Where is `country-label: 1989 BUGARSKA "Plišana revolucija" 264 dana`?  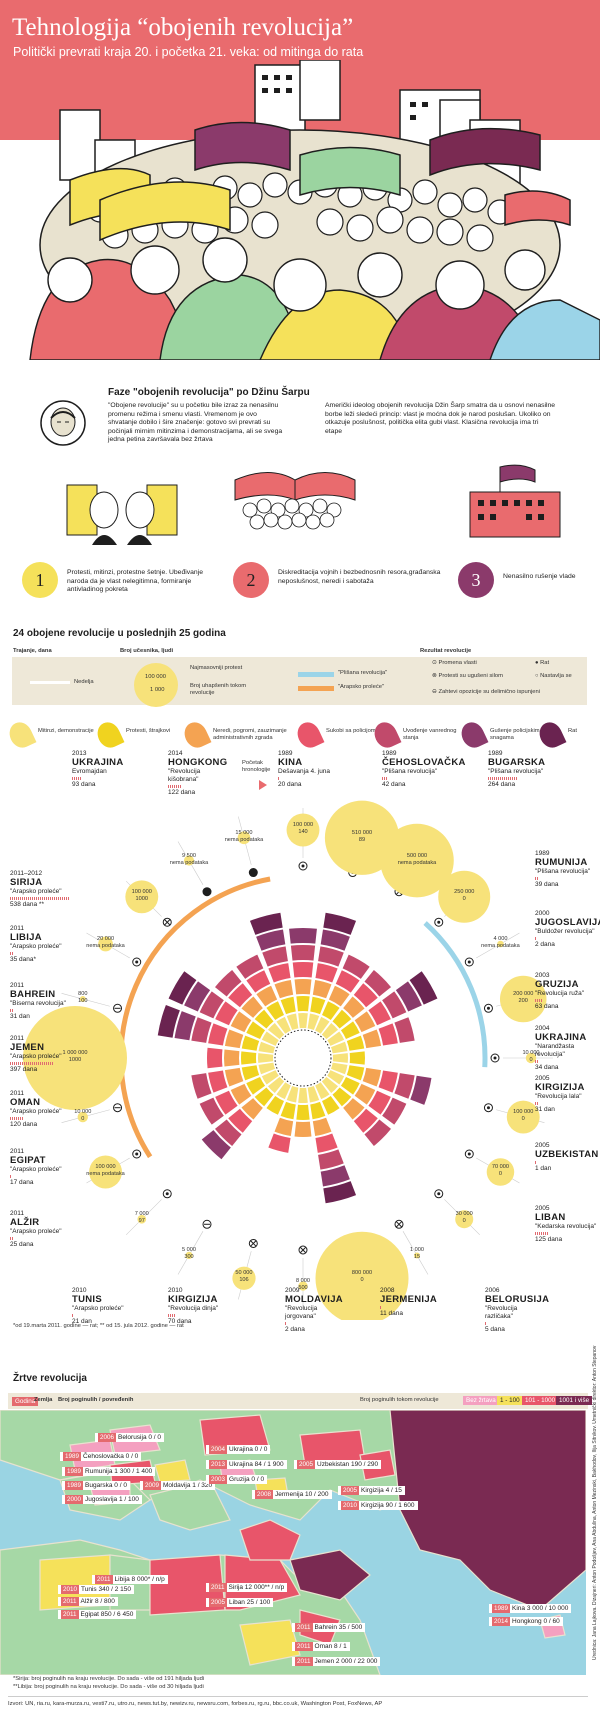 country-label: 1989 BUGARSKA "Plišana revolucija" 264 dana is located at coordinates (519, 769).